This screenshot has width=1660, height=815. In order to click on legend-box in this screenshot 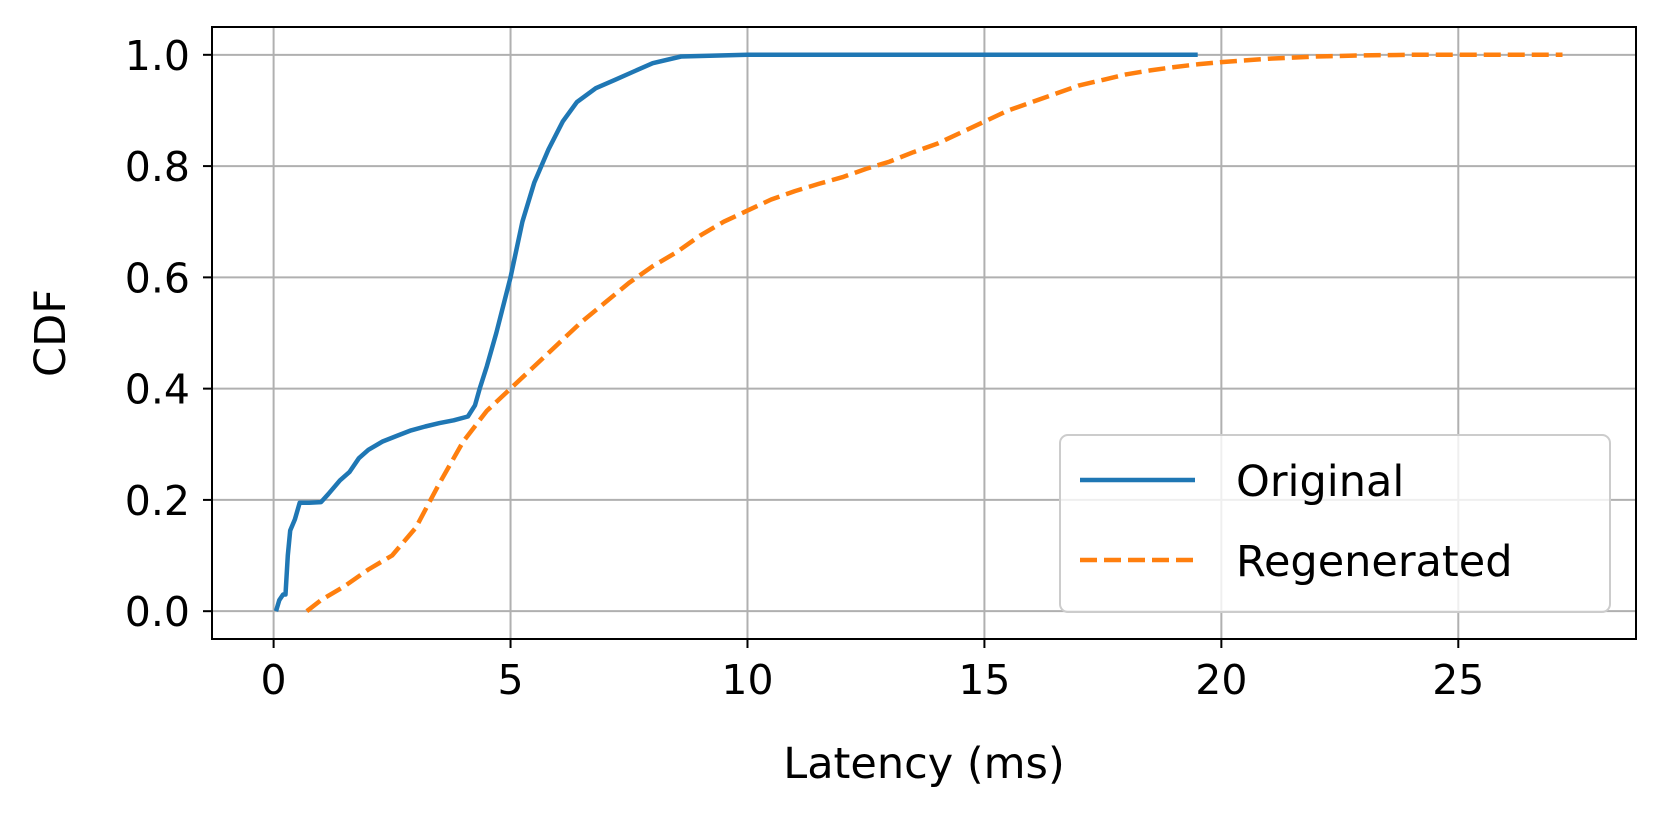, I will do `click(1335, 523)`.